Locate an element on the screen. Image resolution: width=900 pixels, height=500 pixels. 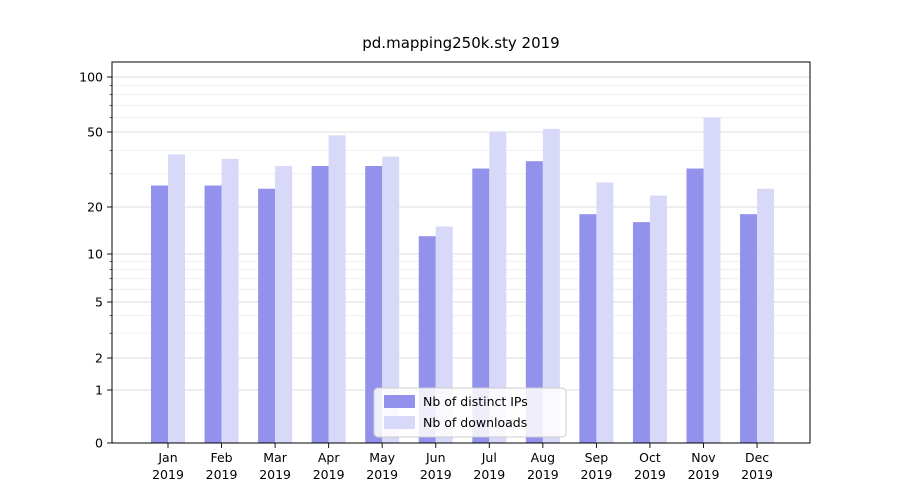
x-tick-label-month: Jun is located at coordinates (435, 457).